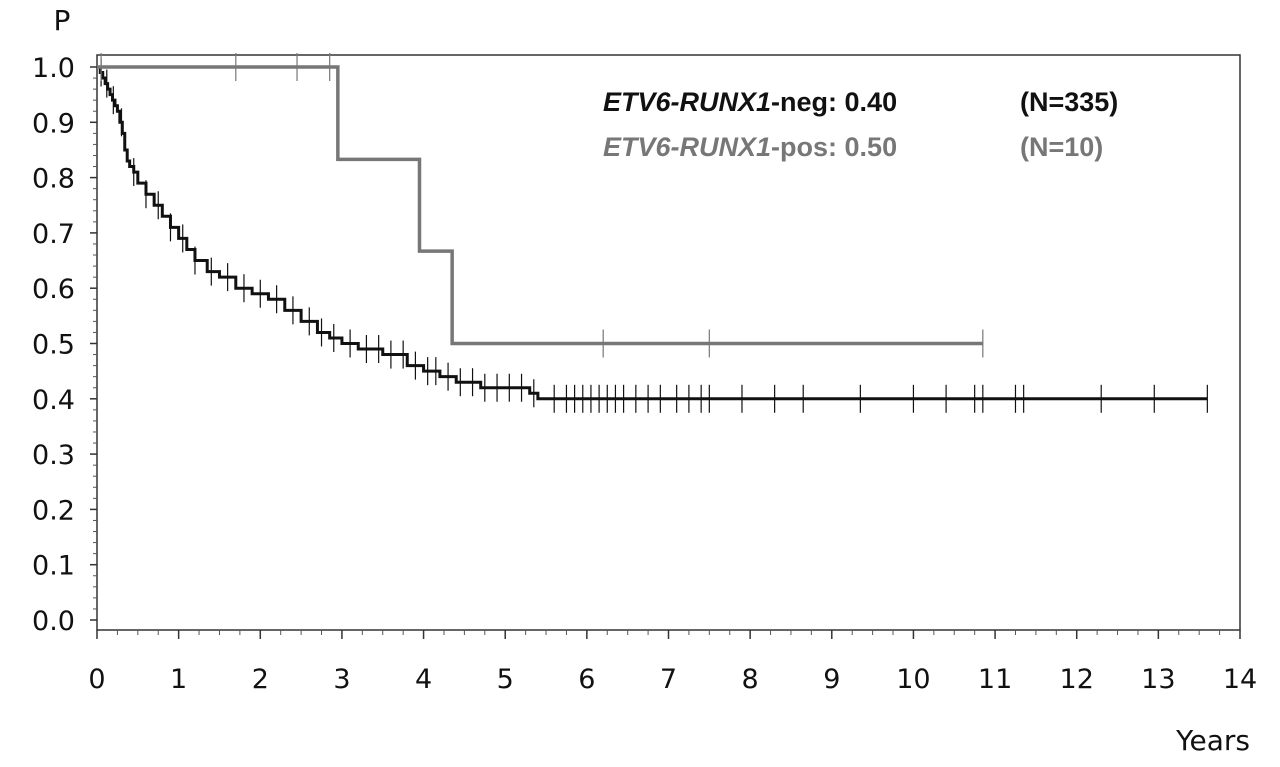 The image size is (1280, 767). Describe the element at coordinates (834, 102) in the screenshot. I see `legend-neg-value: -neg: 0.40` at that location.